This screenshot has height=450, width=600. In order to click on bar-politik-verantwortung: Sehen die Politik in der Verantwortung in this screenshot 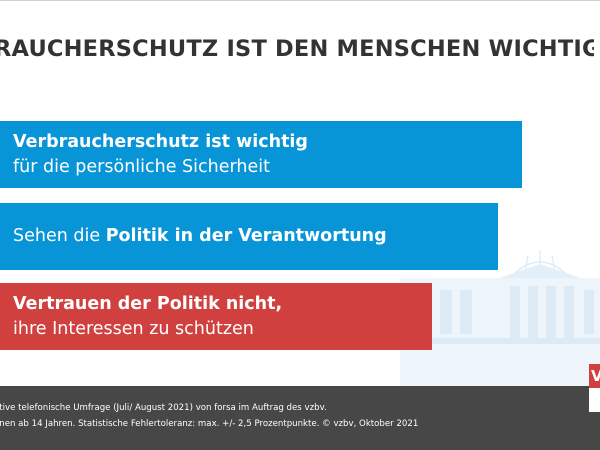, I will do `click(249, 236)`.